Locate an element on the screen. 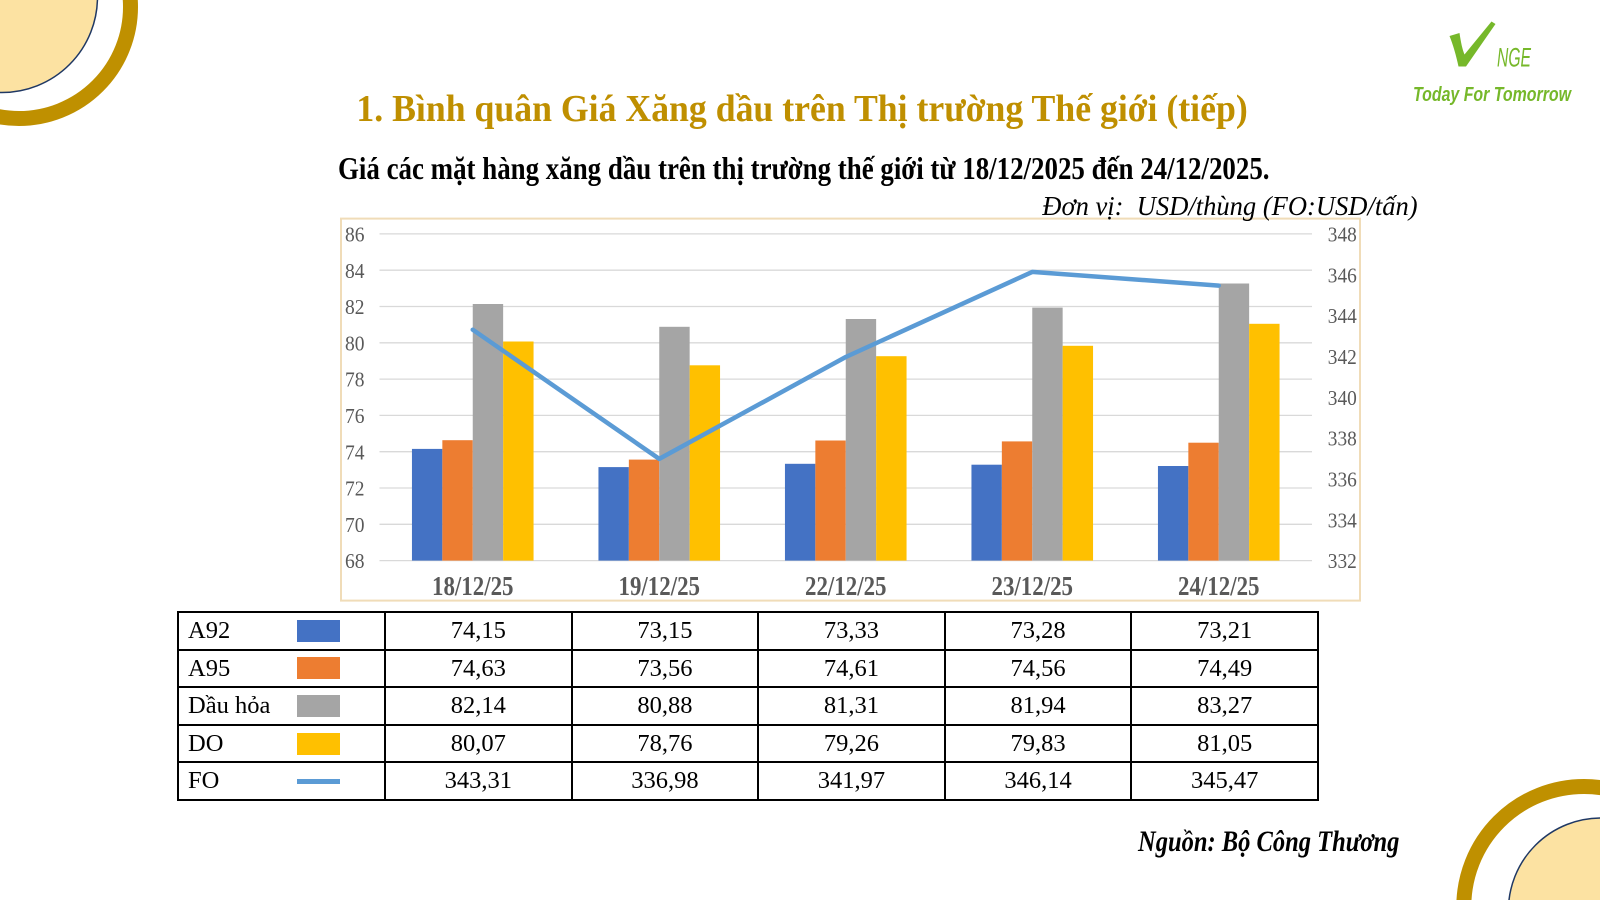  svg-text: 84 is located at coordinates (355, 271).